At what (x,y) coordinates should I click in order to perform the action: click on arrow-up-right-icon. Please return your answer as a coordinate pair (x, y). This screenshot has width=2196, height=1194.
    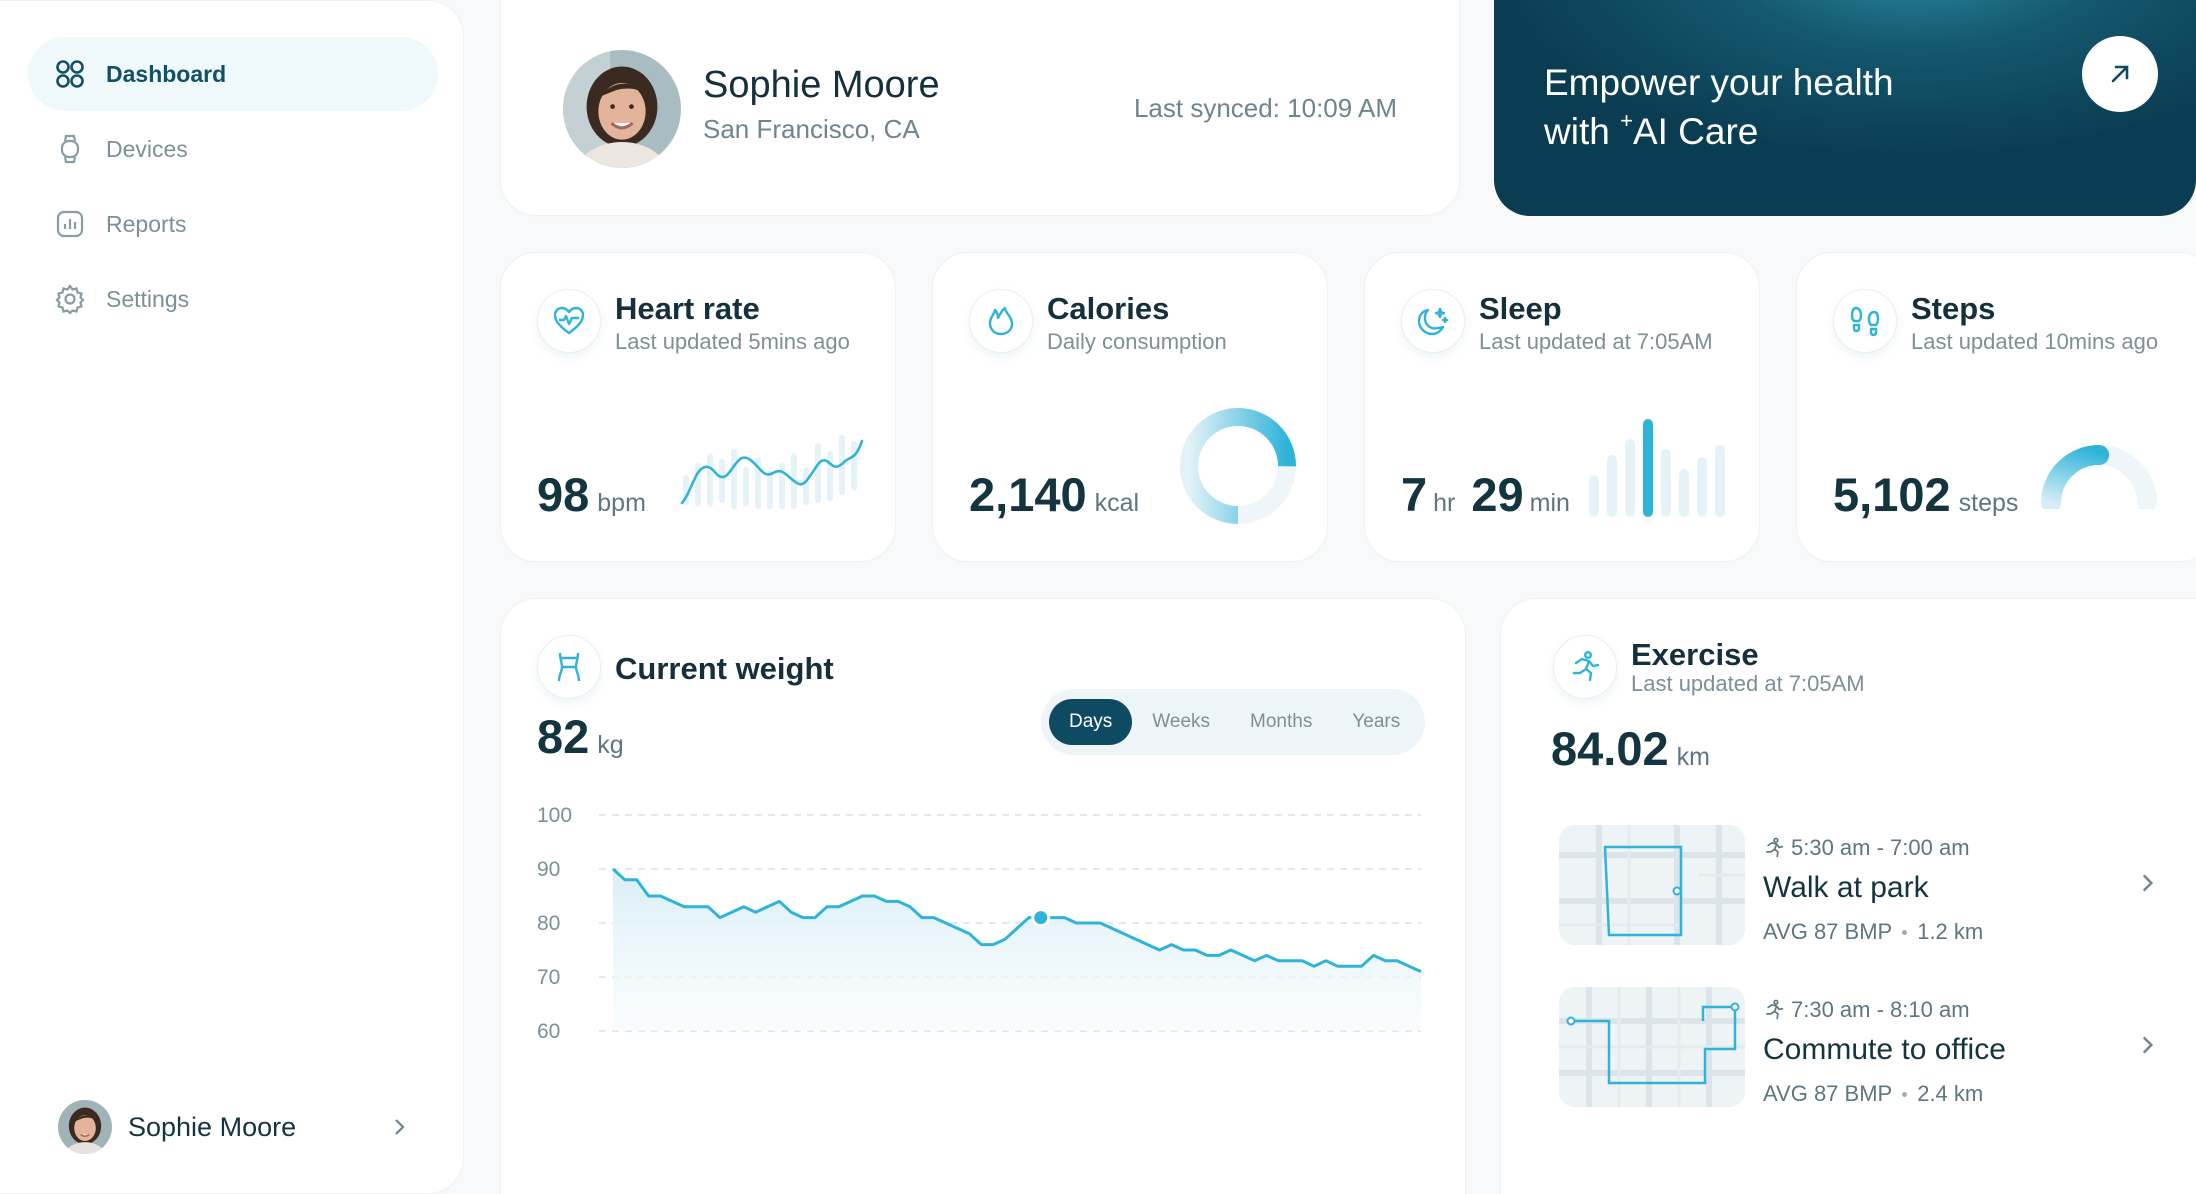
    Looking at the image, I should click on (2120, 74).